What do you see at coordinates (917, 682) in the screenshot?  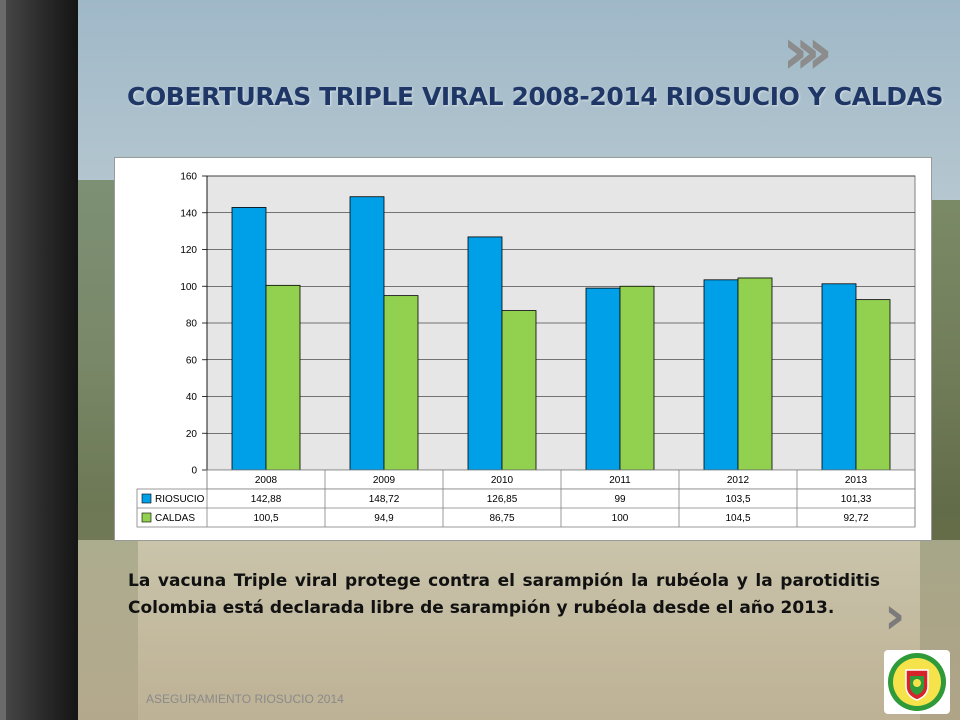 I see `municipal-shield-logo` at bounding box center [917, 682].